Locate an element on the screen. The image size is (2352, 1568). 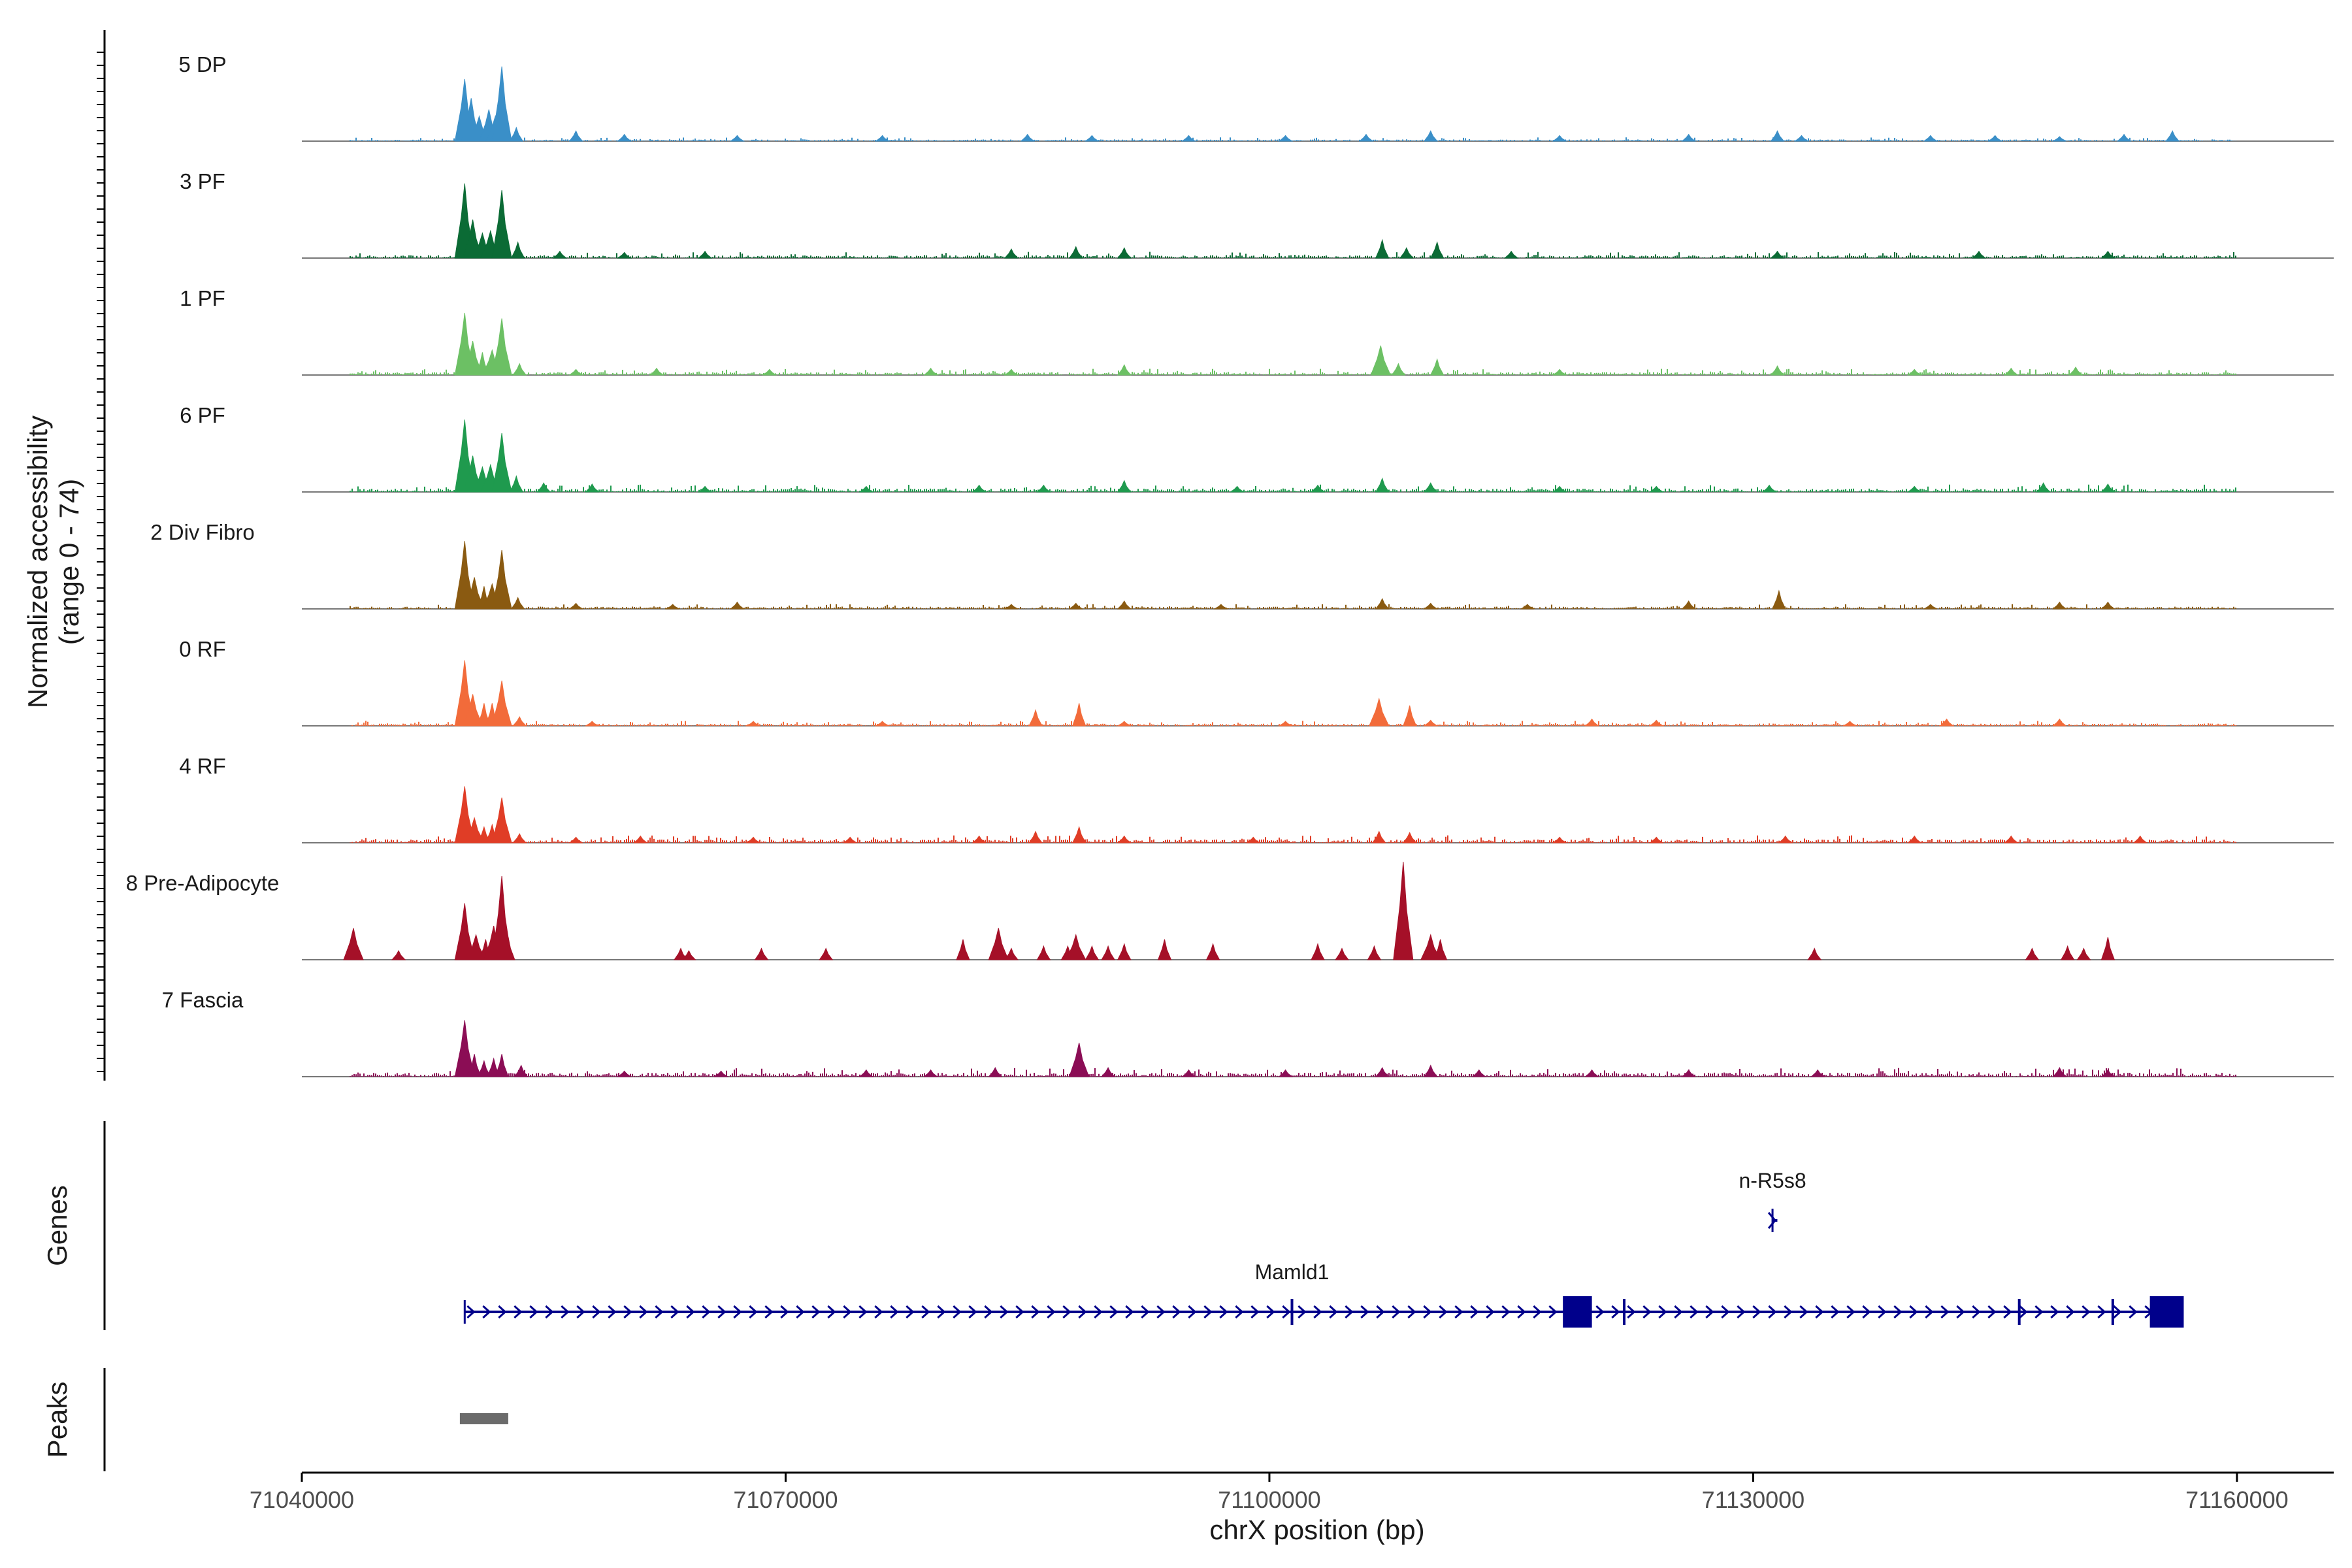
track-6-pf: 6 PF is located at coordinates (1257, 448).